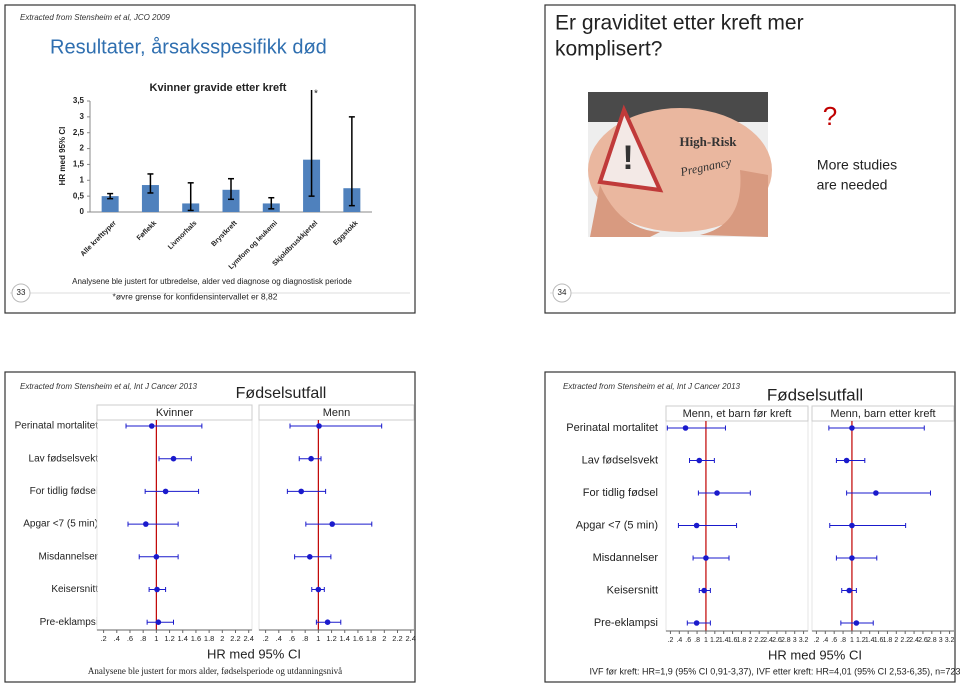 The height and width of the screenshot is (686, 960). What do you see at coordinates (69, 622) in the screenshot?
I see `row-label: Pre-eklampsi` at bounding box center [69, 622].